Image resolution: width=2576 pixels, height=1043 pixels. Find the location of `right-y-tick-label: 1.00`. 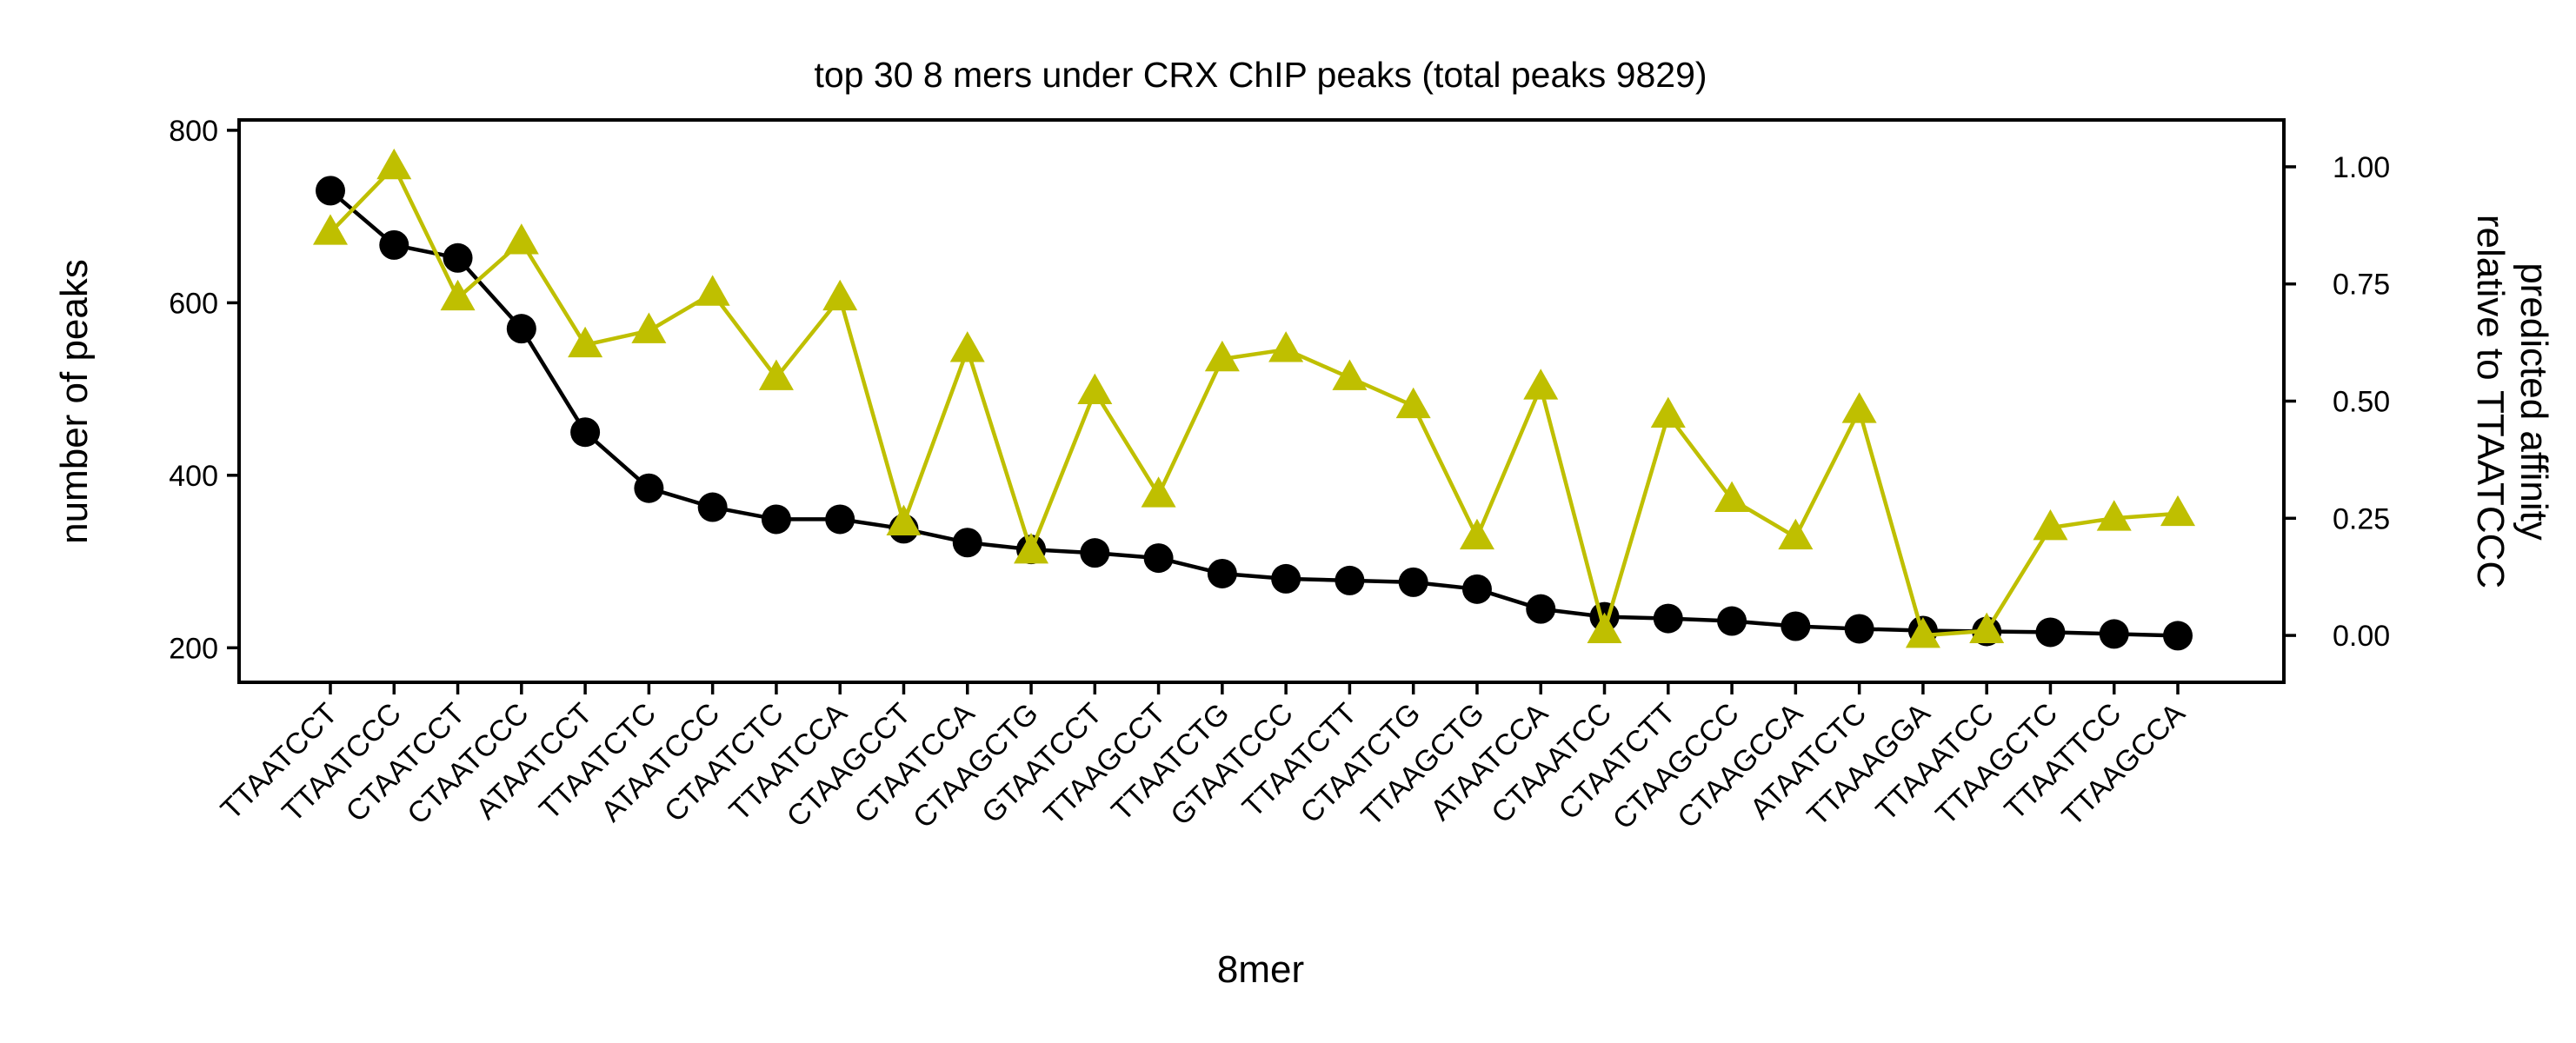

right-y-tick-label: 1.00 is located at coordinates (2361, 167).